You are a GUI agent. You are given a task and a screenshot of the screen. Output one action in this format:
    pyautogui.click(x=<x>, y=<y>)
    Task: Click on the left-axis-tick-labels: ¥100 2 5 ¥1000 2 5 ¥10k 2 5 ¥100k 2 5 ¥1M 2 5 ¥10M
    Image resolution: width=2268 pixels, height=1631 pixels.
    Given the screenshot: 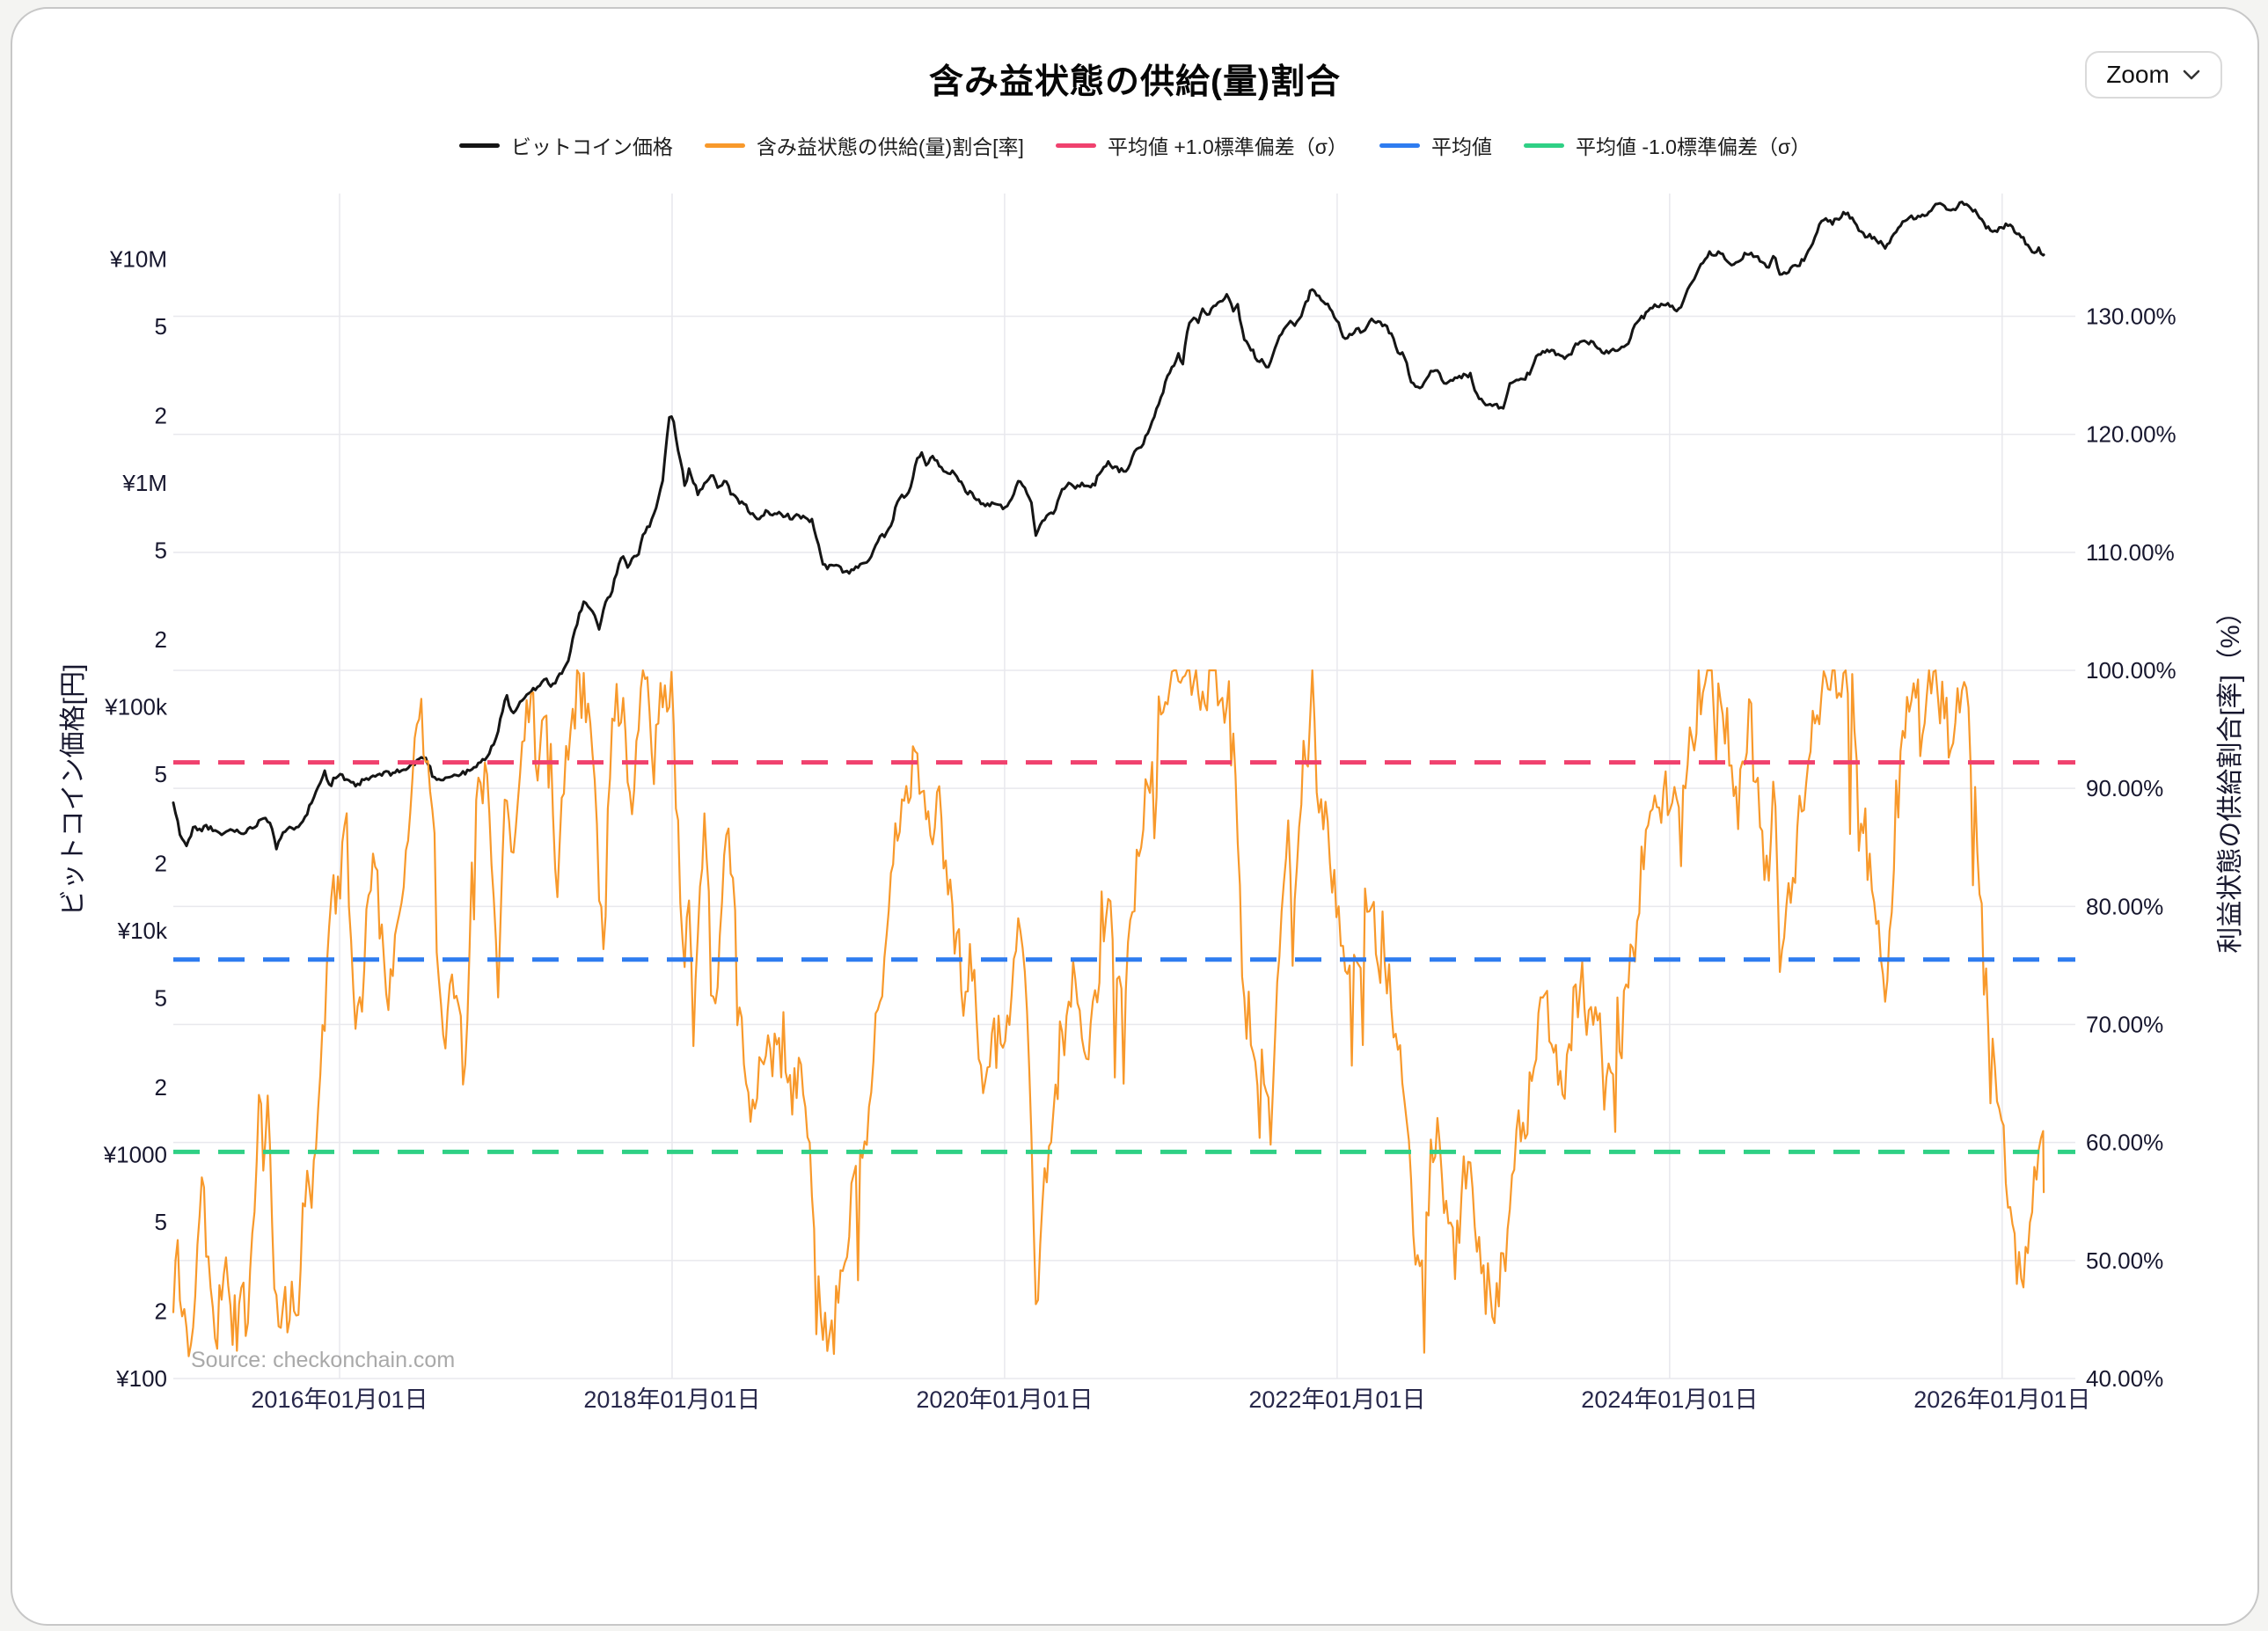 What is the action you would take?
    pyautogui.click(x=135, y=818)
    